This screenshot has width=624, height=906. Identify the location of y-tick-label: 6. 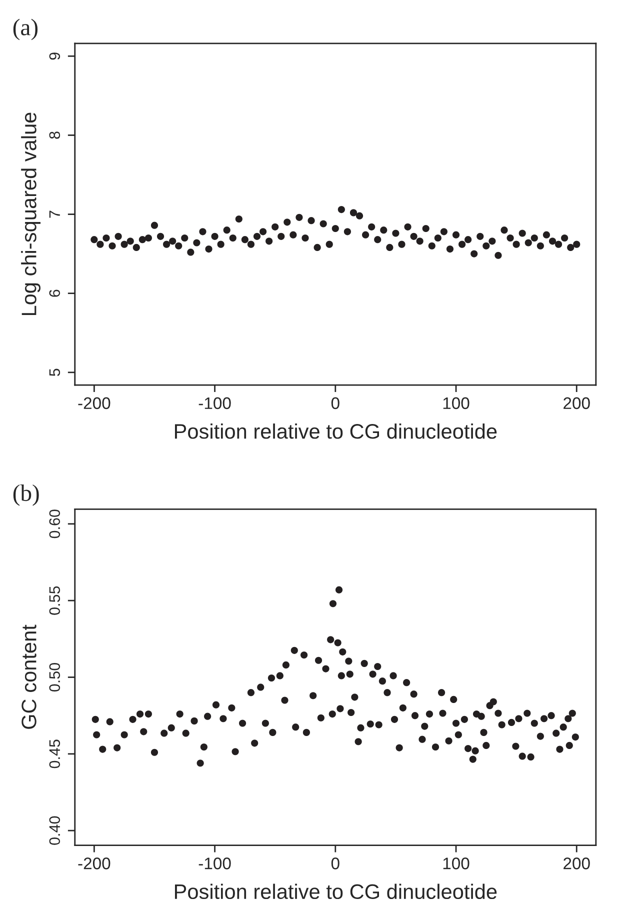
(54, 293).